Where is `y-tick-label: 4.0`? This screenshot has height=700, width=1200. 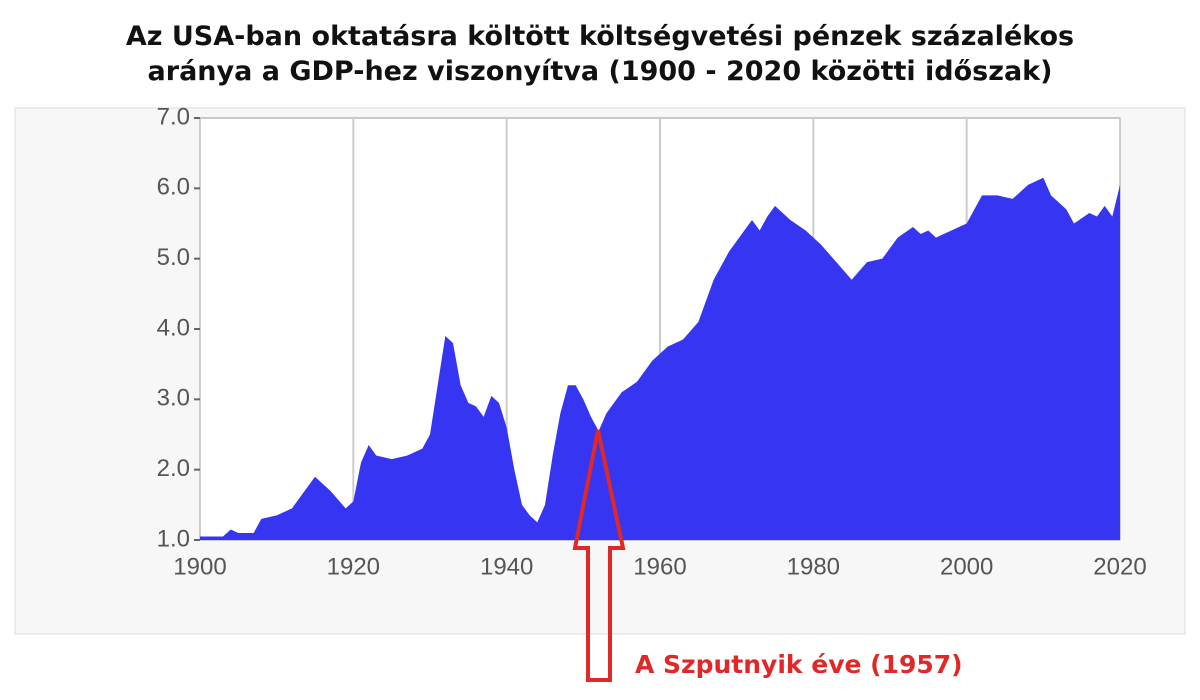
y-tick-label: 4.0 is located at coordinates (173, 327).